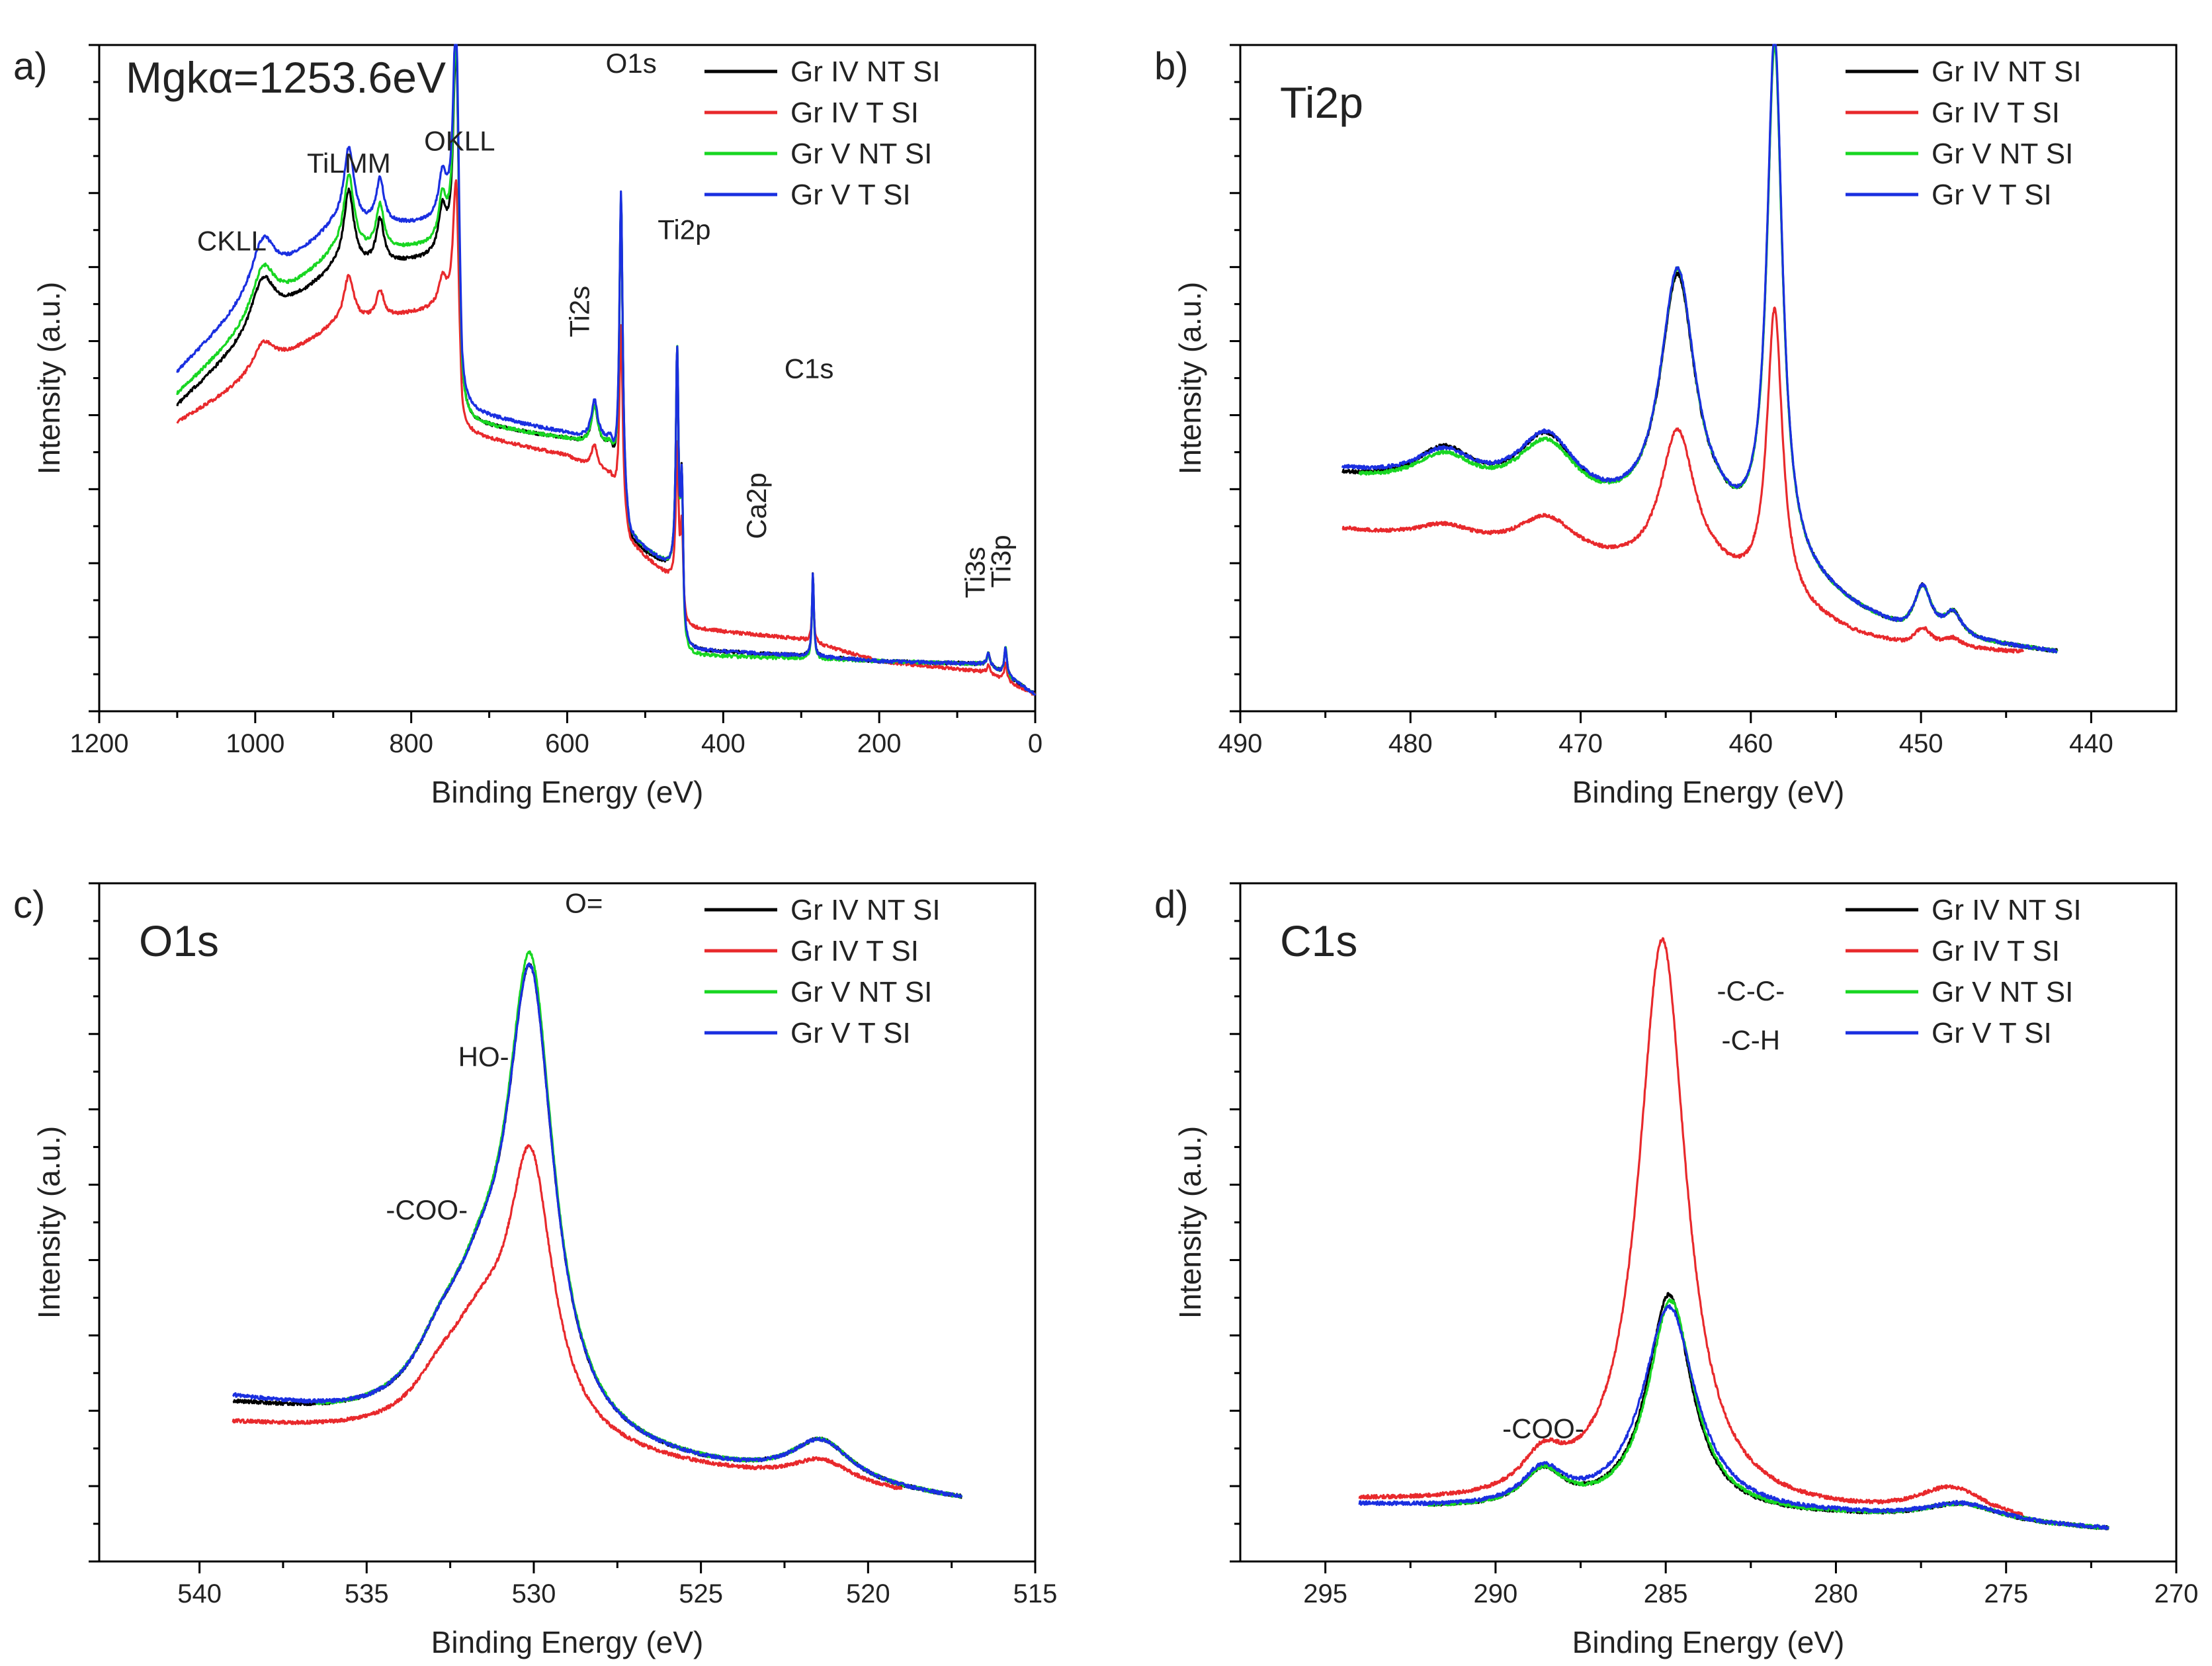 The width and height of the screenshot is (2212, 1666). Describe the element at coordinates (1750, 743) in the screenshot. I see `x-tick-label: 460` at that location.